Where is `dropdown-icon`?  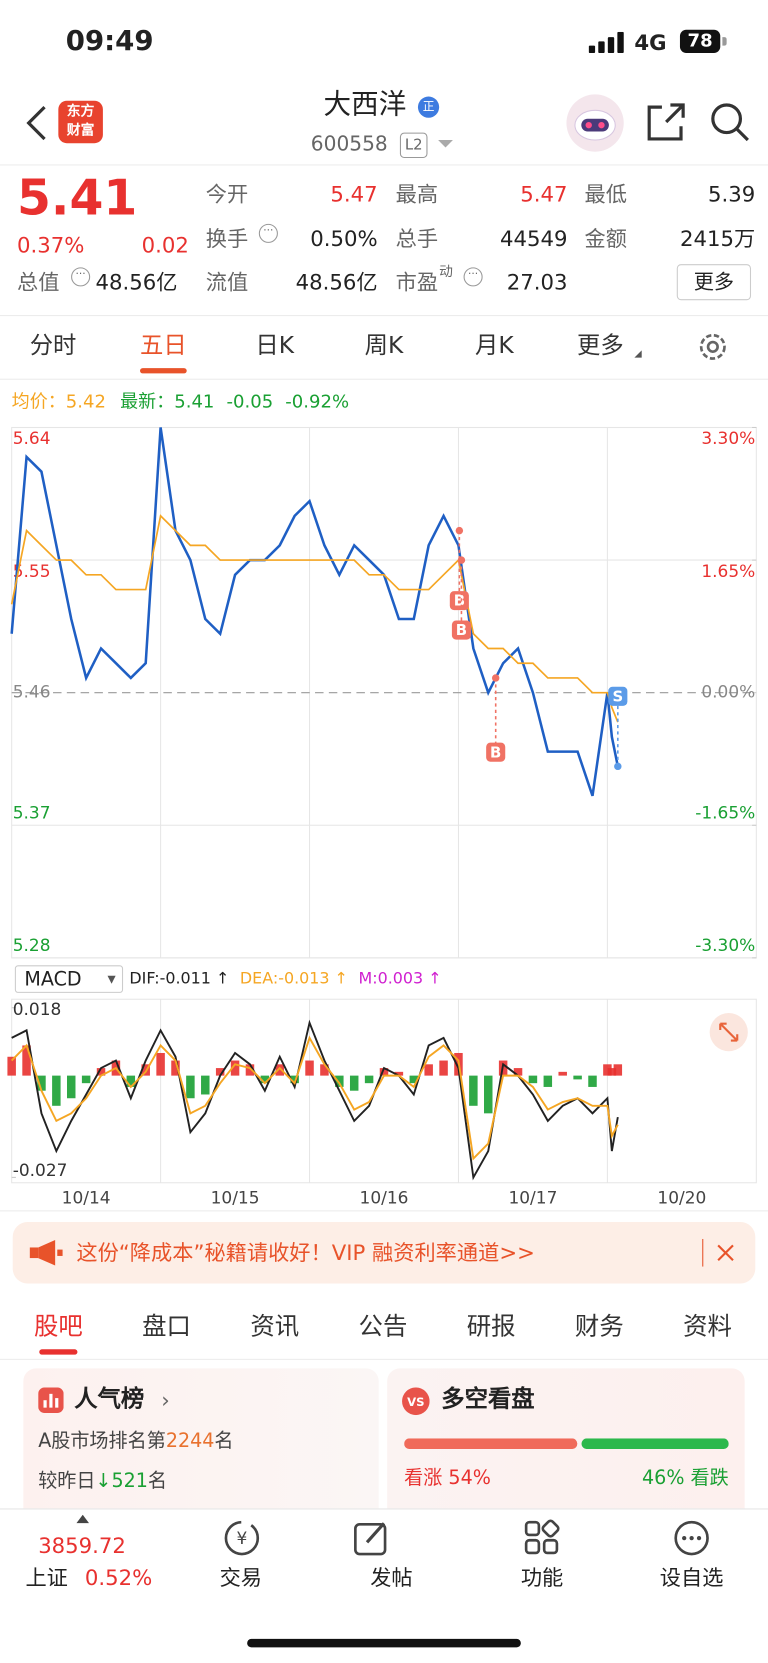 dropdown-icon is located at coordinates (445, 144).